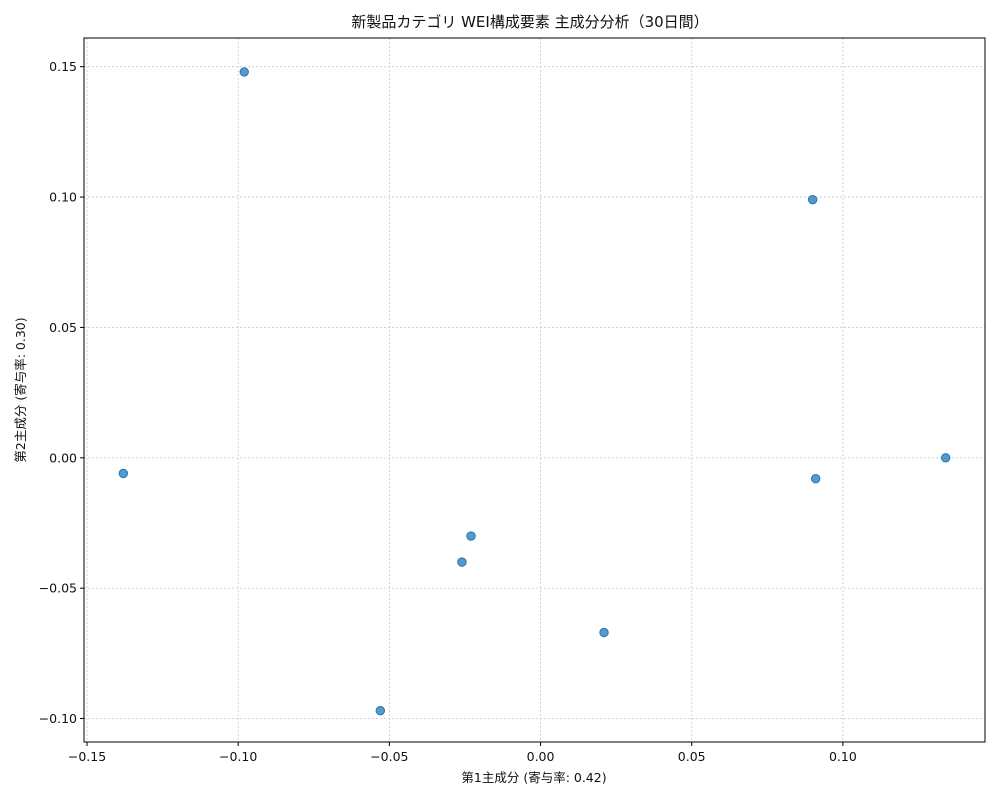 This screenshot has width=1000, height=800. What do you see at coordinates (692, 756) in the screenshot?
I see `x-tick-label: 0.05` at bounding box center [692, 756].